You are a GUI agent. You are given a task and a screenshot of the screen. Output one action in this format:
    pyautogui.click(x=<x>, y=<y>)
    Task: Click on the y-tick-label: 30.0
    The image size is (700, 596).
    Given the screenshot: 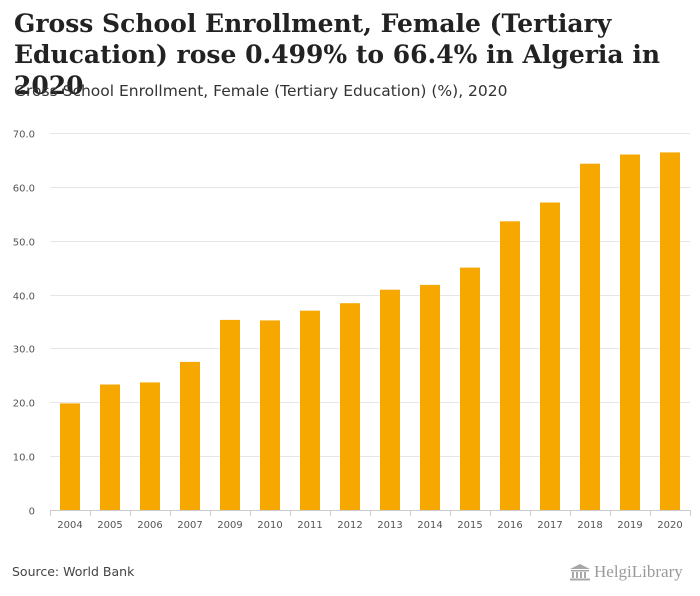 What is the action you would take?
    pyautogui.click(x=24, y=350)
    